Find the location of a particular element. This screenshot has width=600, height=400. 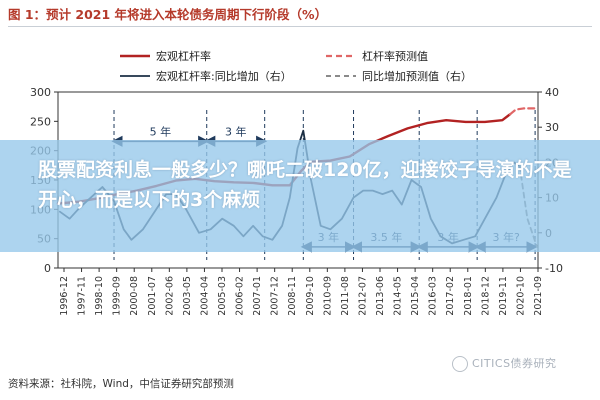

x-axis-tick-label: 2000-08 is located at coordinates (134, 296).